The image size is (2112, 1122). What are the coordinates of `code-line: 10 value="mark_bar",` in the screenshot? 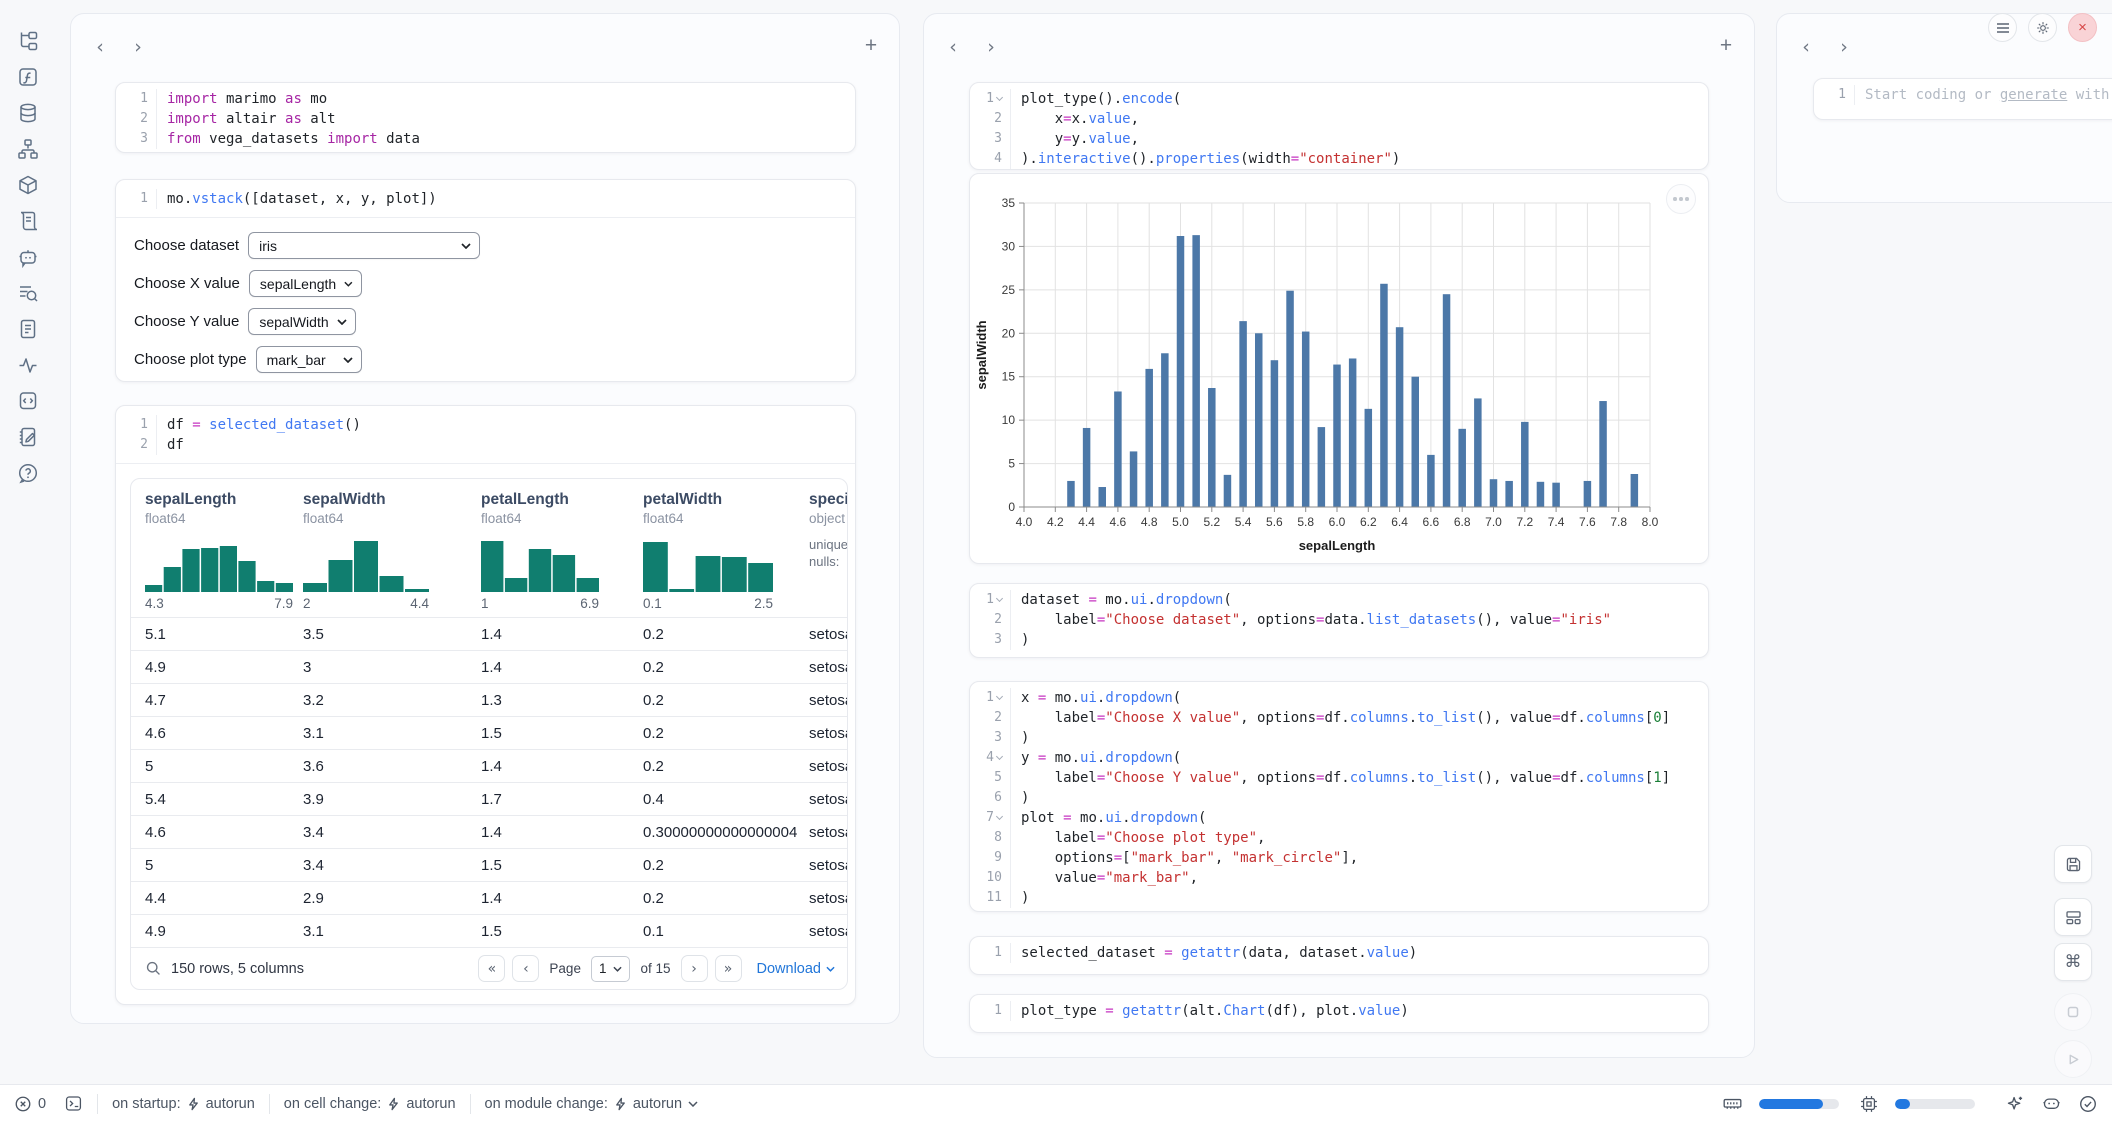 It's located at (1337, 878).